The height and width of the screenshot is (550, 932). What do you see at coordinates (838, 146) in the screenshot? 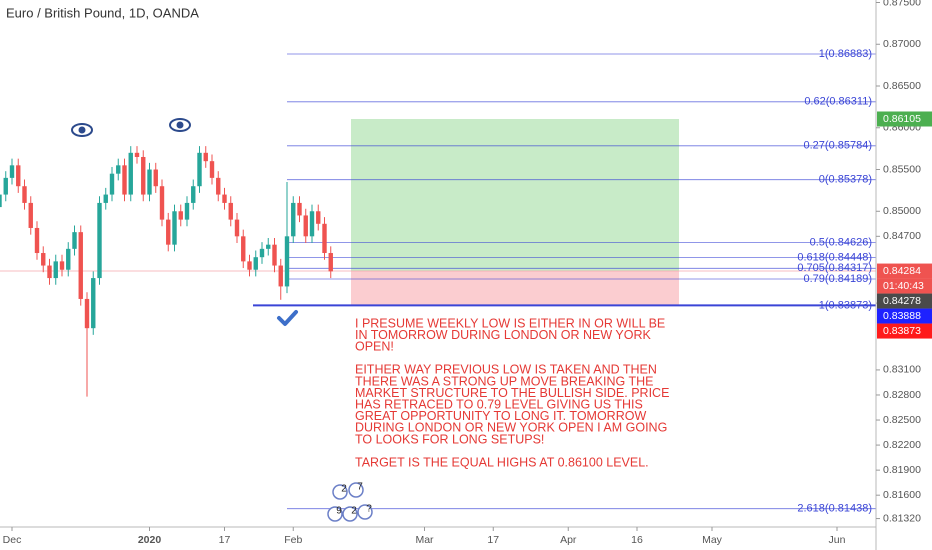
I see `fib-level-label: 0.27(0.85784)` at bounding box center [838, 146].